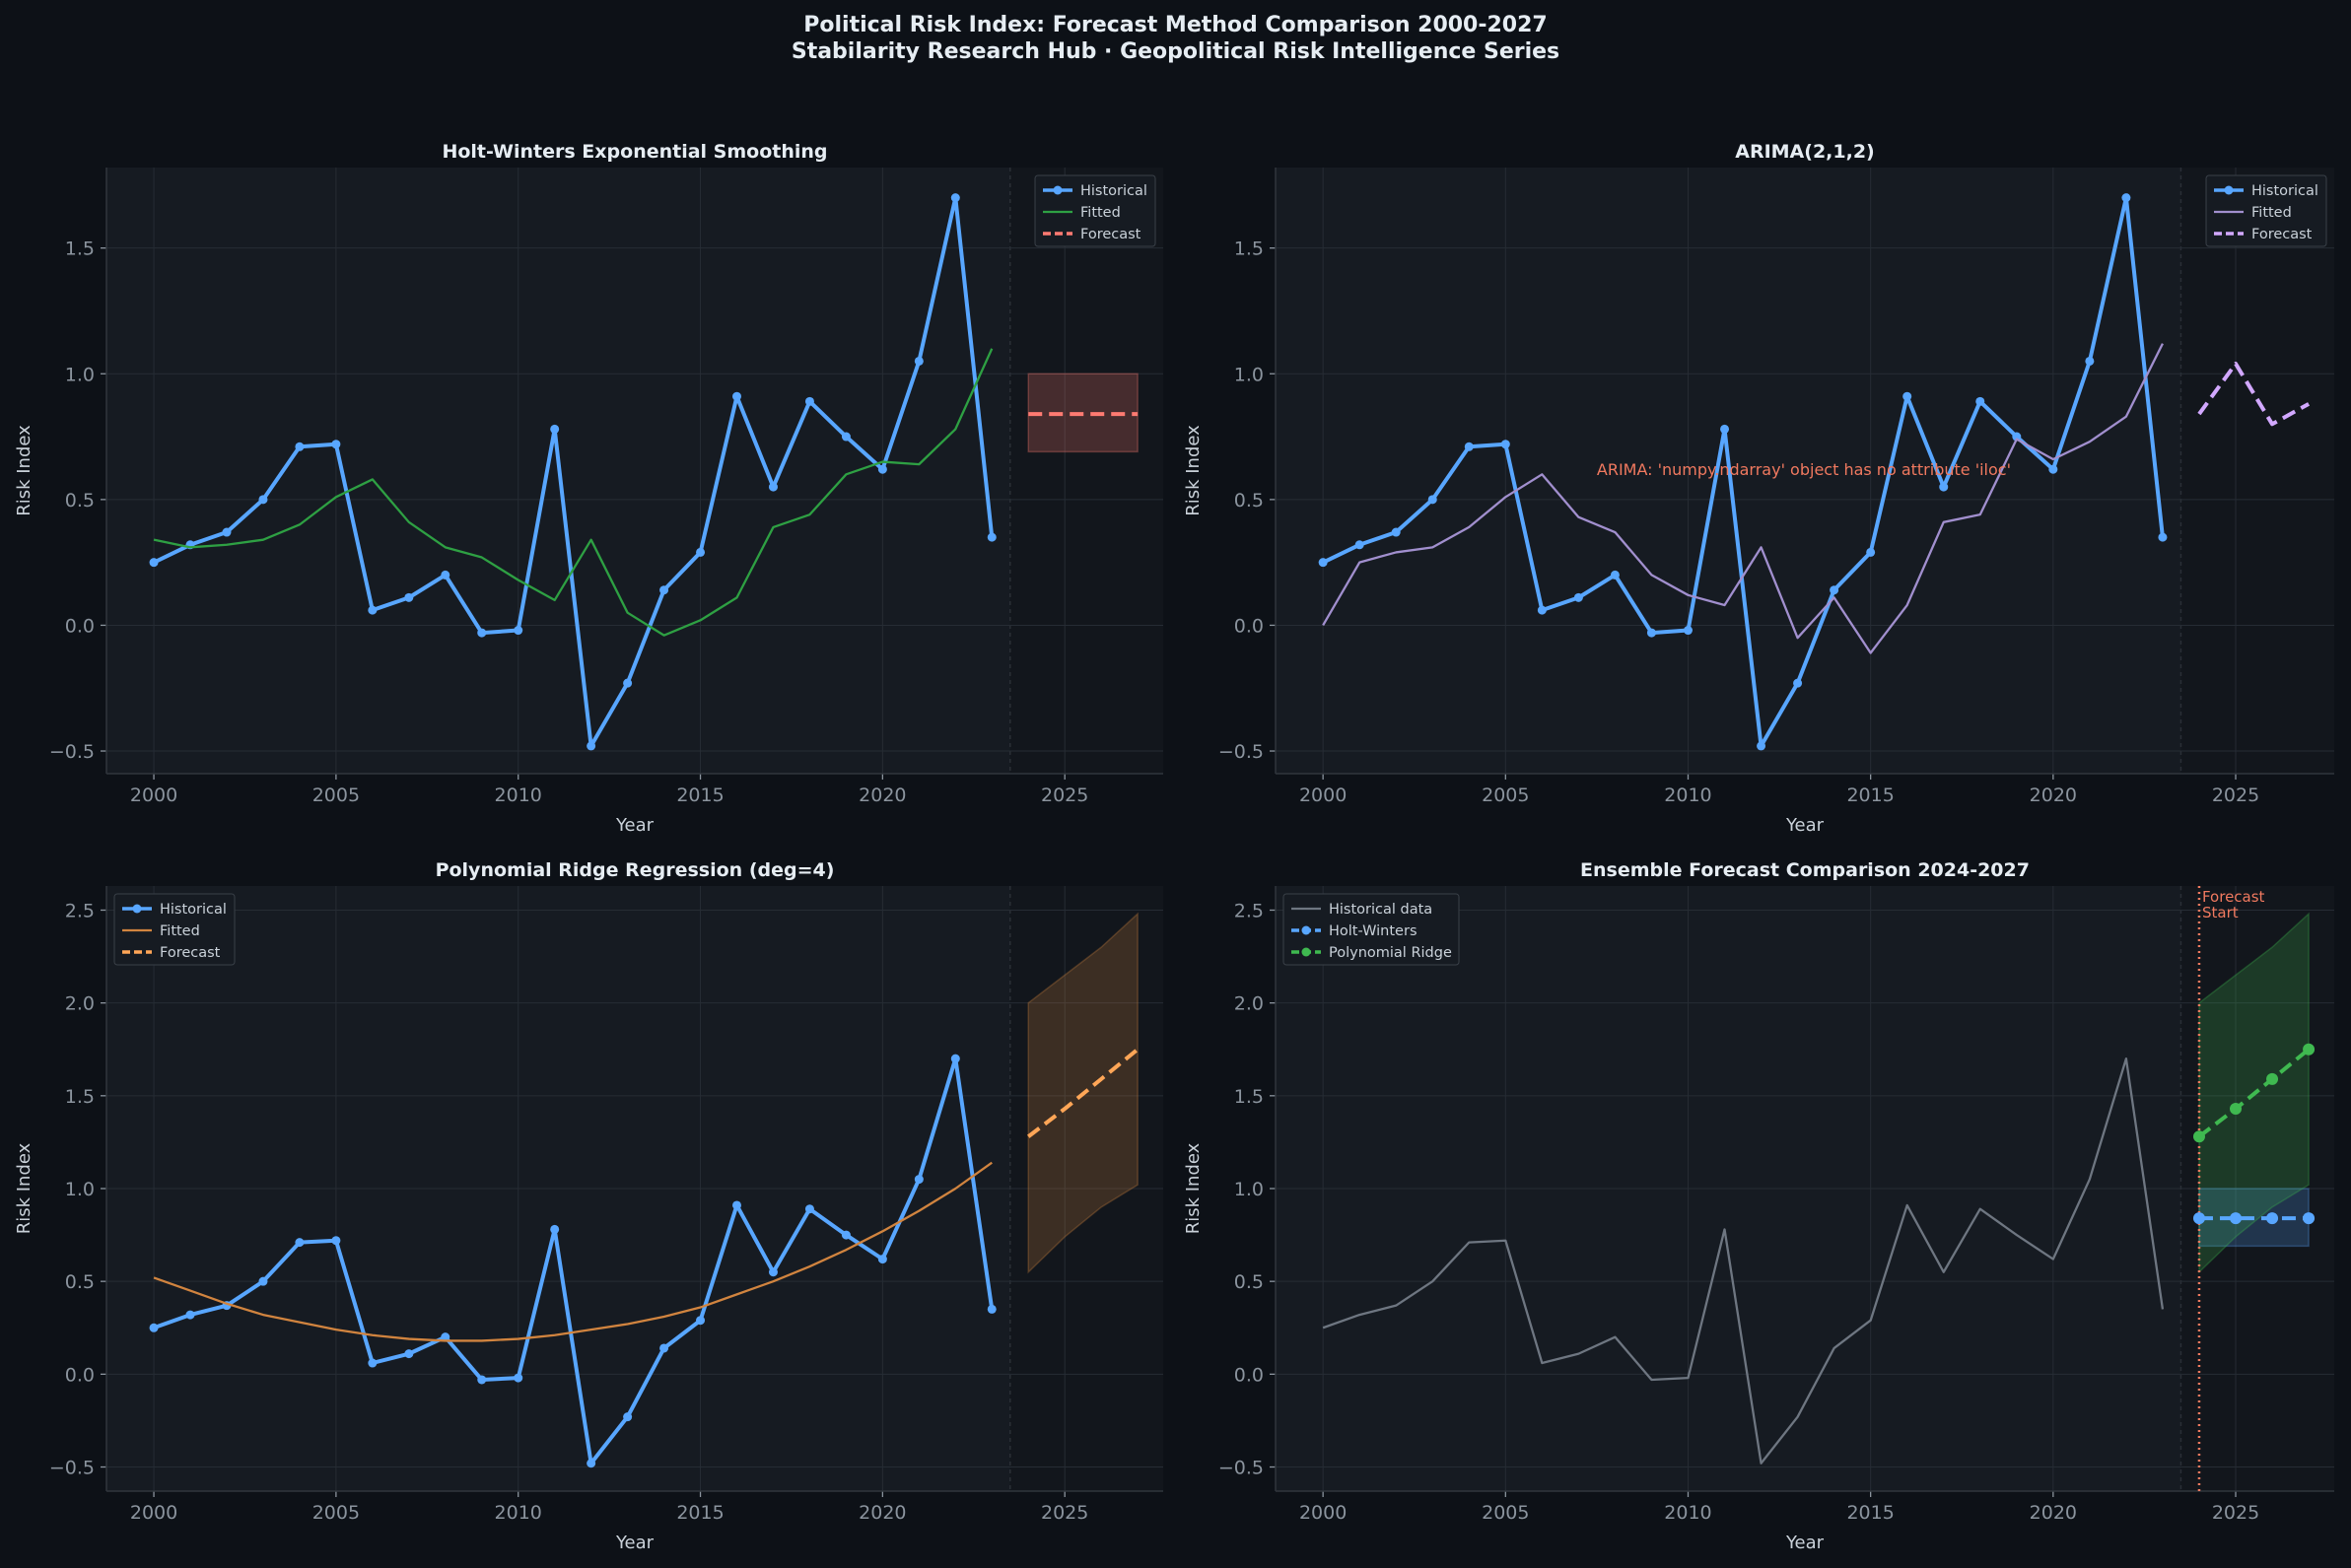  I want to click on legend-label: Polynomial Ridge, so click(1390, 953).